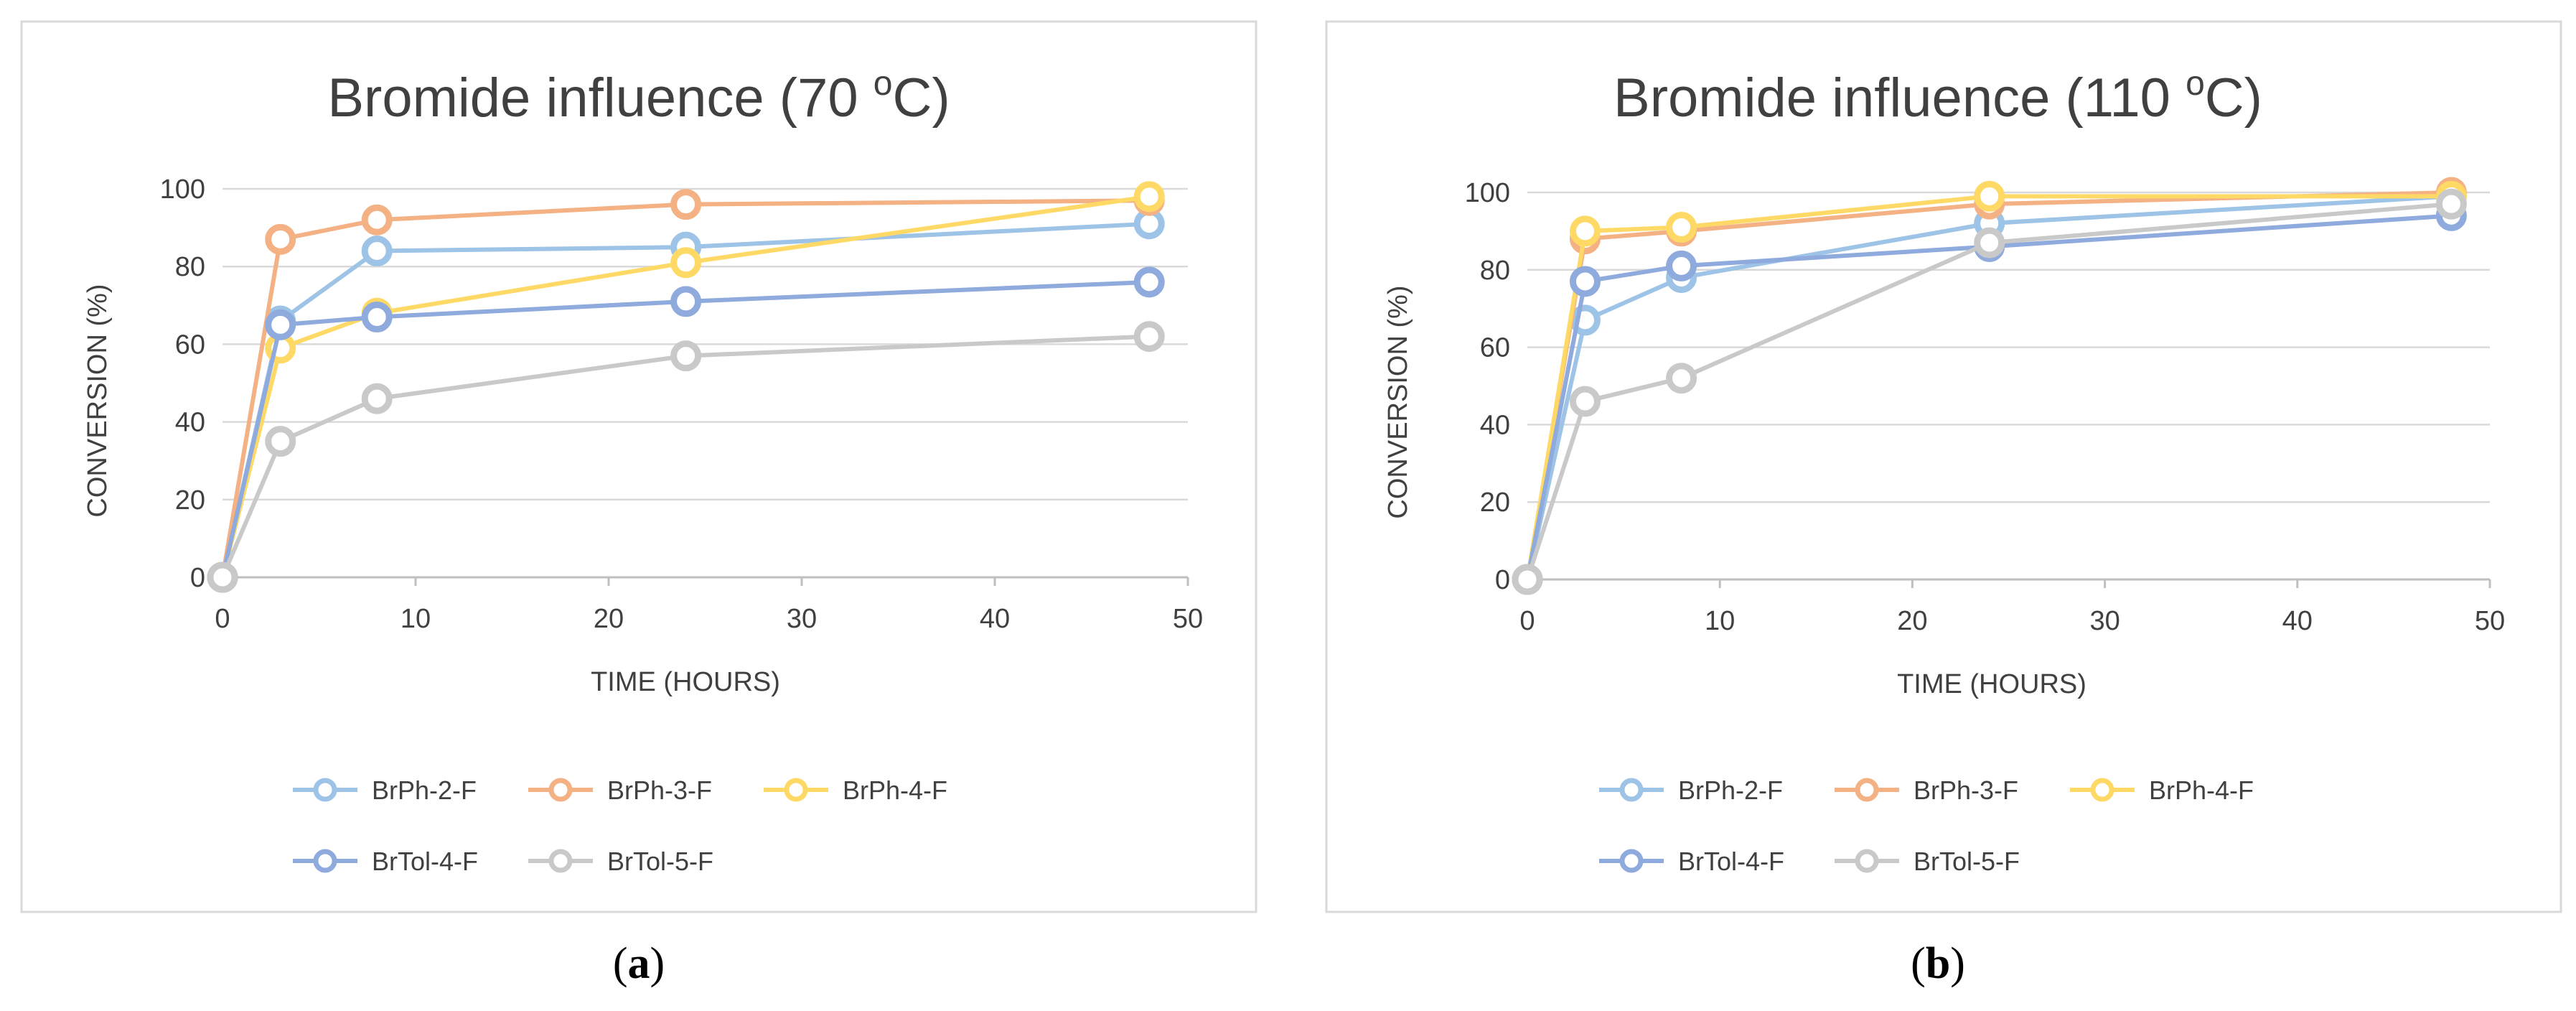  I want to click on gridlines, so click(705, 344).